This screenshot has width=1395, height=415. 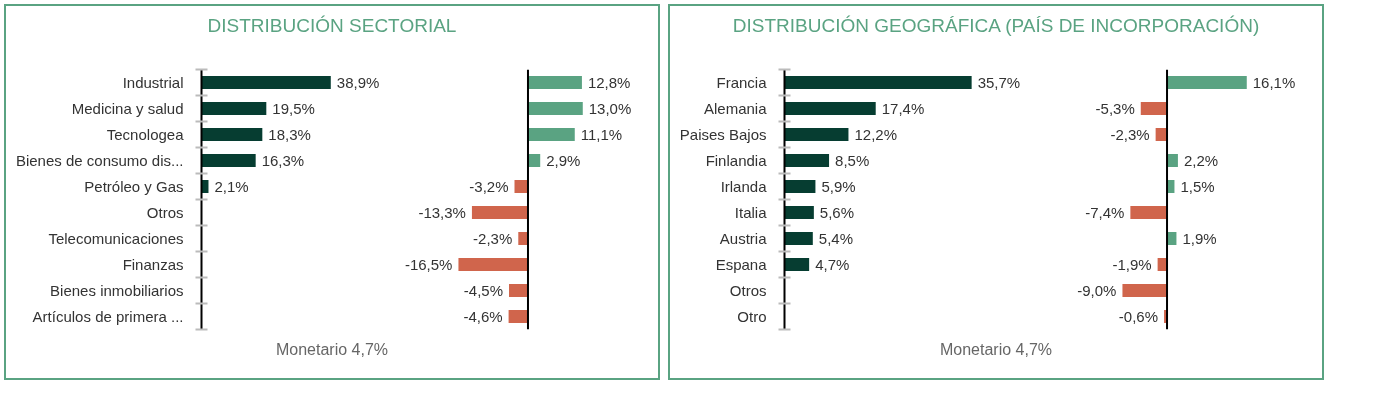 I want to click on data-label: 18,3%, so click(x=289, y=134).